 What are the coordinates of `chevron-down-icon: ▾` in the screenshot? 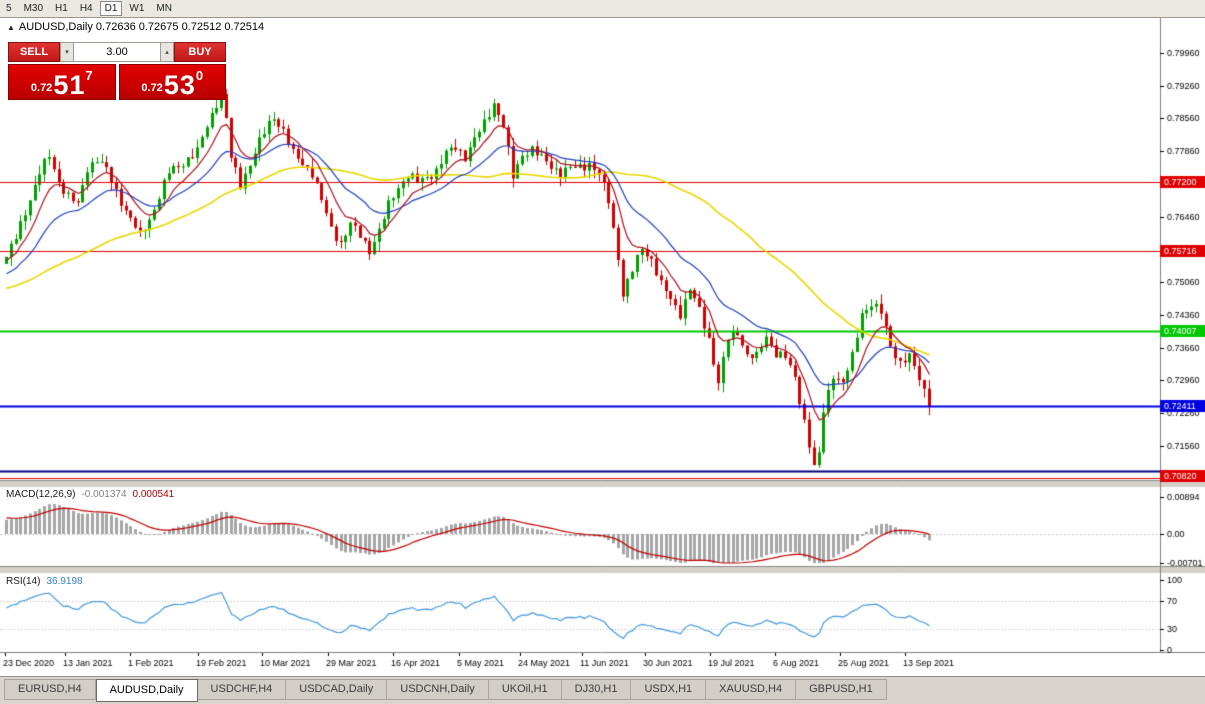 It's located at (67, 52).